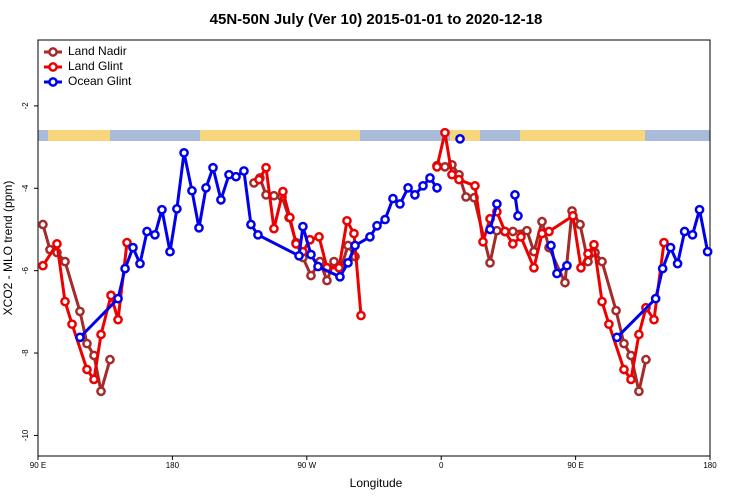 The image size is (750, 500). I want to click on x-tick-label: 90 W, so click(306, 465).